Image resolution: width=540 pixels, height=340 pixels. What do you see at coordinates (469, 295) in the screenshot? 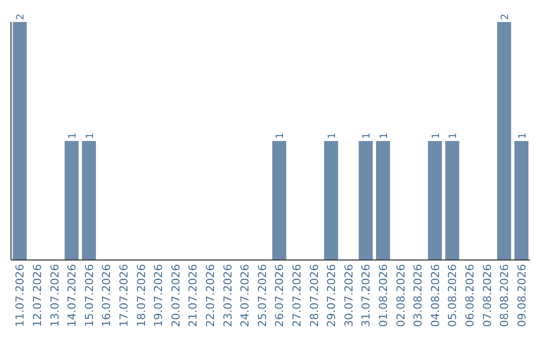
I see `x-tick-label: 06.08.2026` at bounding box center [469, 295].